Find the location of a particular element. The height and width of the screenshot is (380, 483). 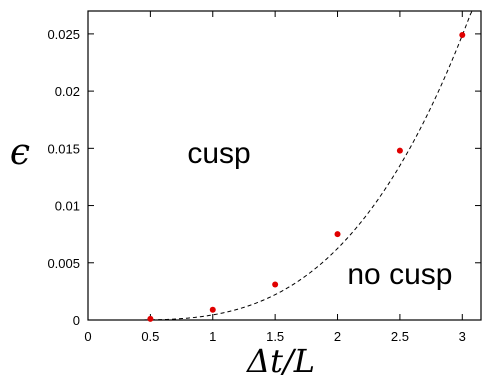

y-tick-label: 0.025 is located at coordinates (63, 34).